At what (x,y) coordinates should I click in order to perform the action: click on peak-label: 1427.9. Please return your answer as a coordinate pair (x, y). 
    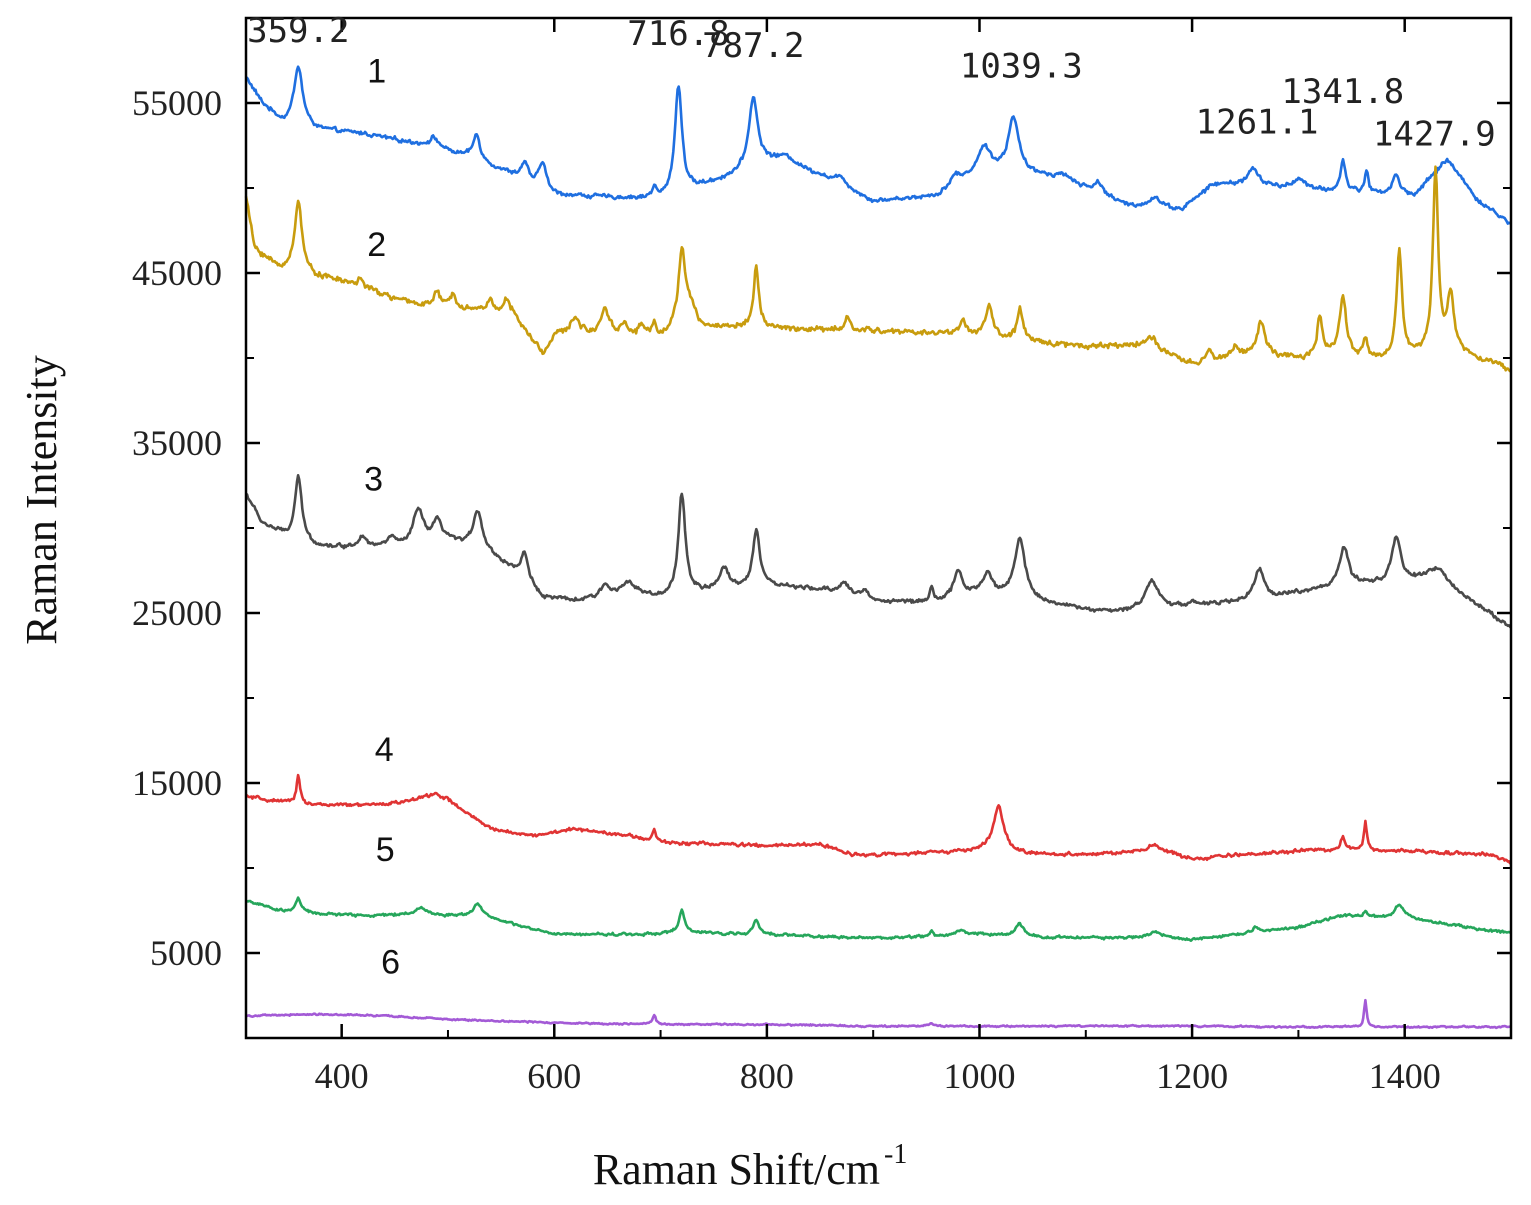
    Looking at the image, I should click on (1434, 135).